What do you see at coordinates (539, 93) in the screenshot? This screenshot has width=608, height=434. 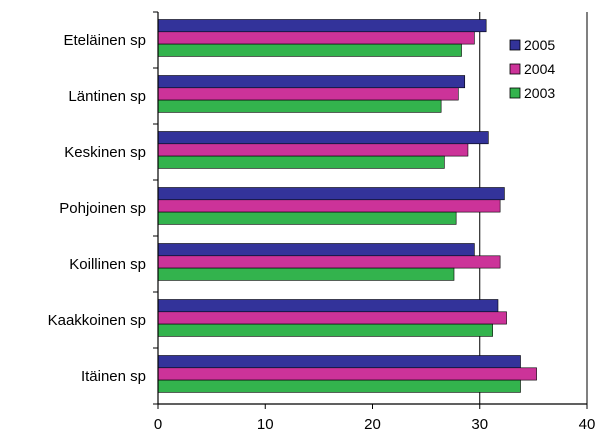 I see `legend-label: 2003` at bounding box center [539, 93].